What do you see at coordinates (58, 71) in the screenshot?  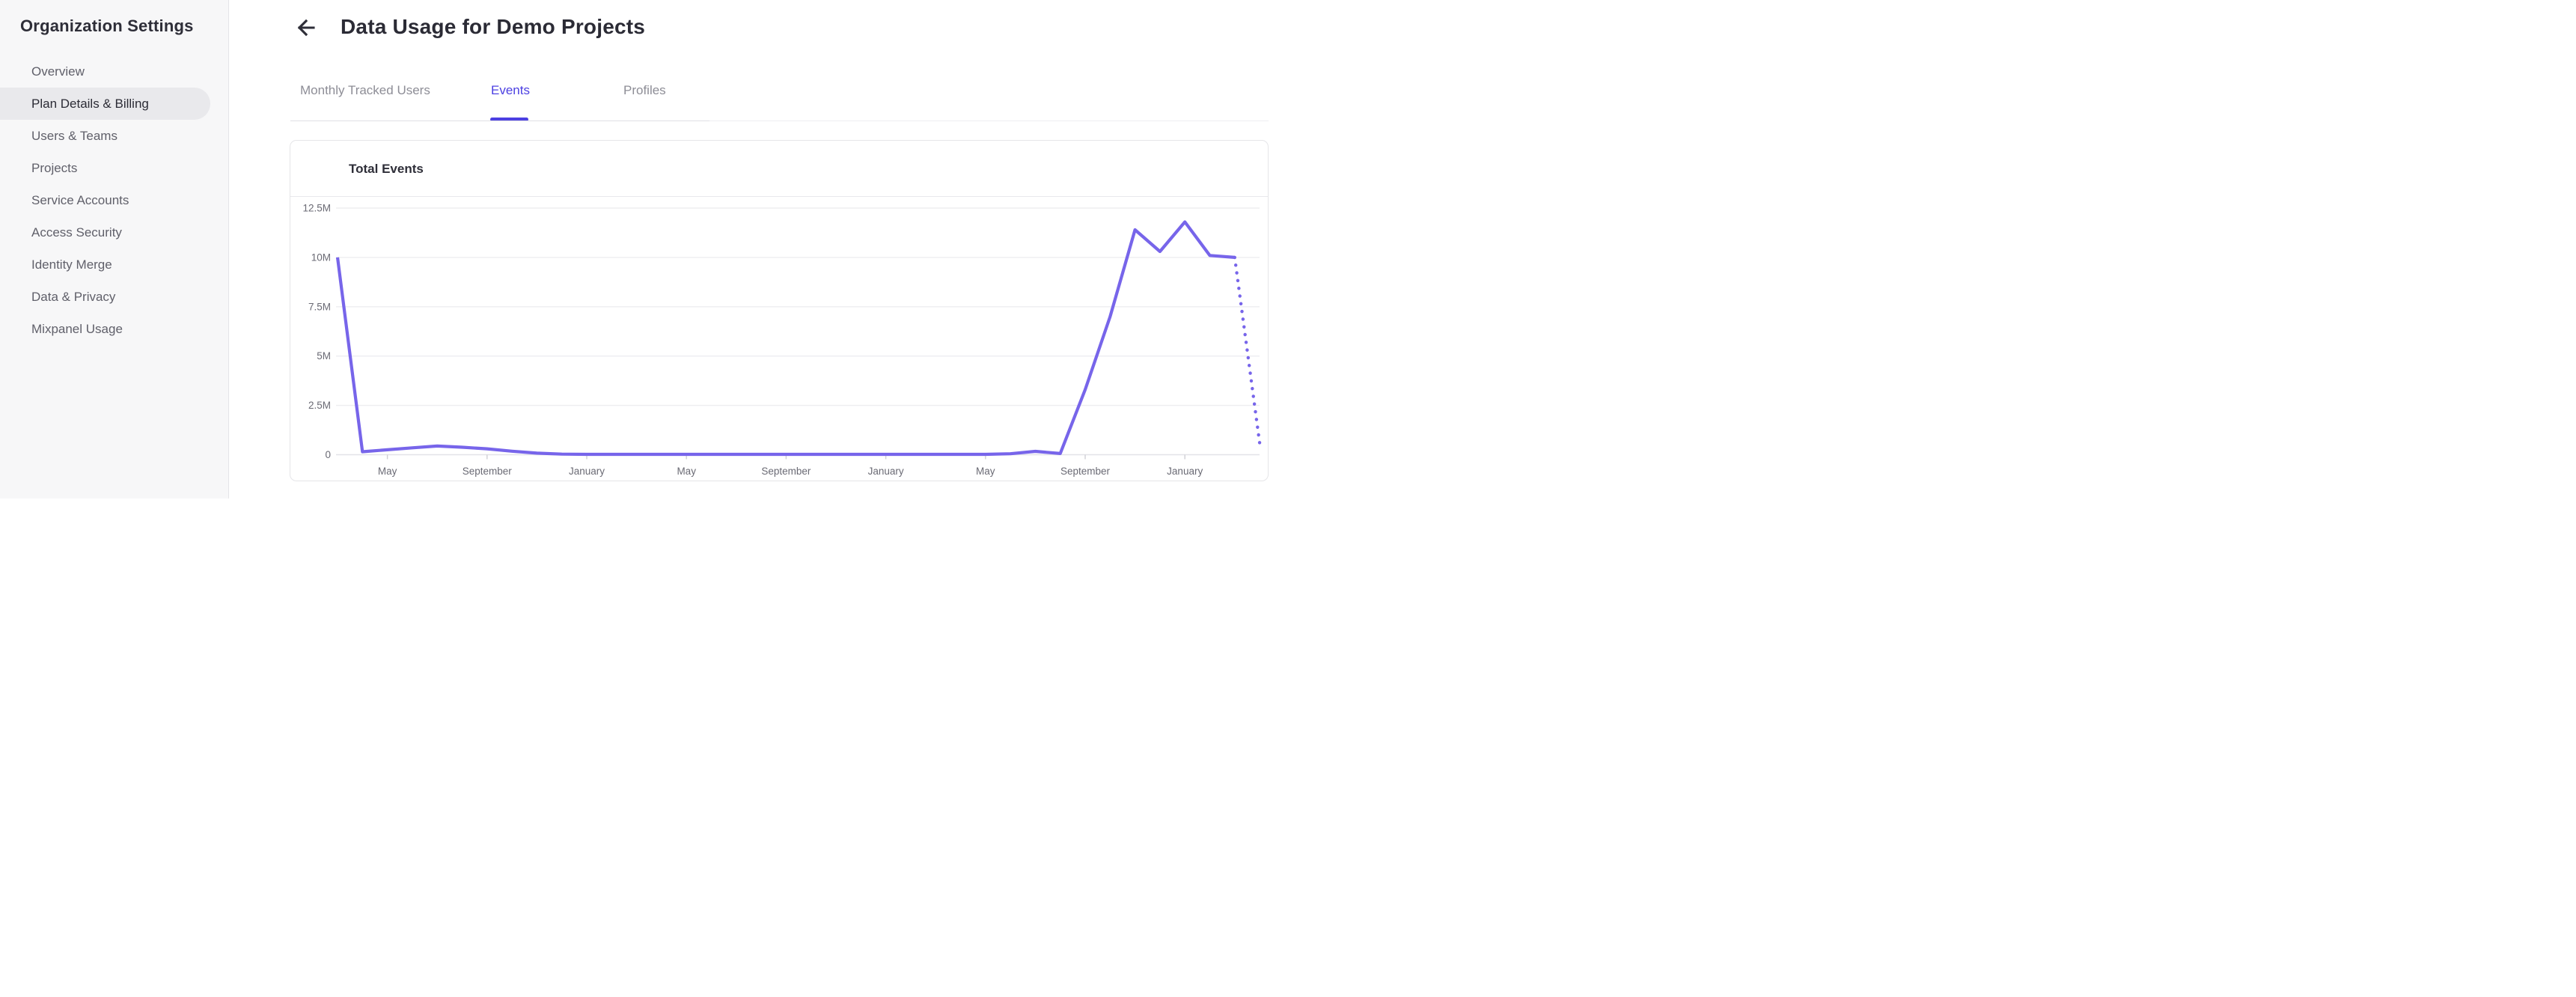 I see `sidebar-item-overview: Overview` at bounding box center [58, 71].